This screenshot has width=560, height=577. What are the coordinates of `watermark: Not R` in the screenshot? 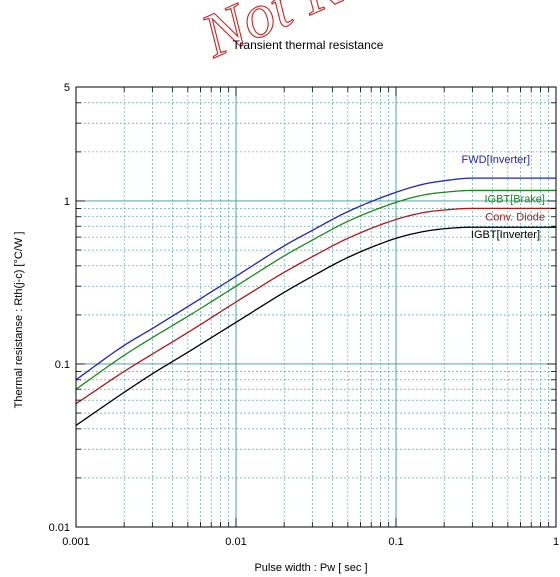 It's located at (270, 35).